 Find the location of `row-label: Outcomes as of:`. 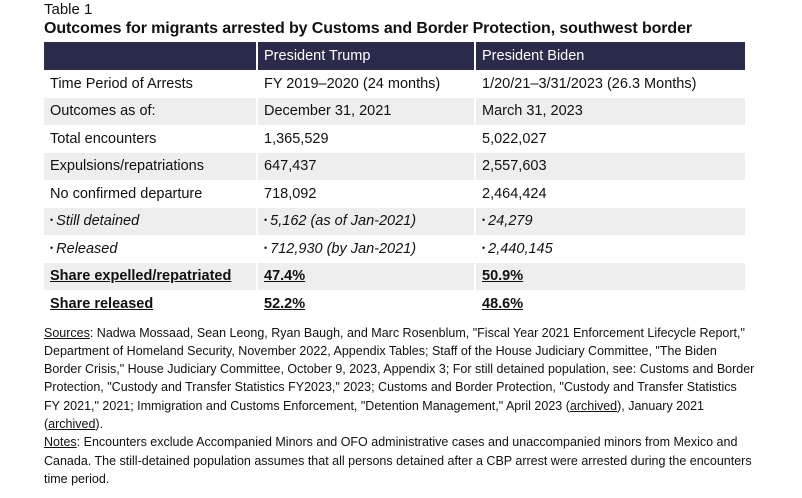

row-label: Outcomes as of: is located at coordinates (150, 111).